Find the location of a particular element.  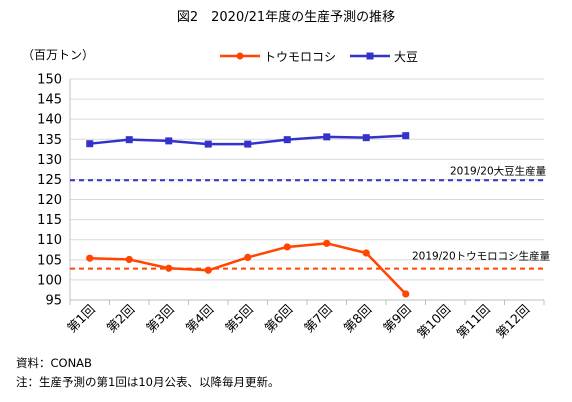

y-axis-unit-label: （百万トン） is located at coordinates (58, 55).